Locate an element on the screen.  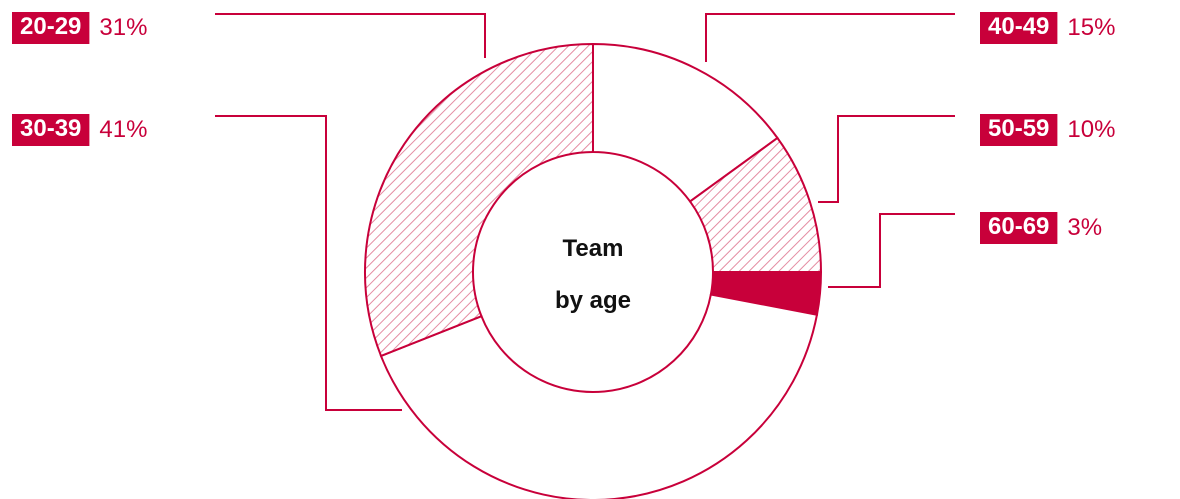
slice-label-40-49: 40-49 15% is located at coordinates (1047, 28).